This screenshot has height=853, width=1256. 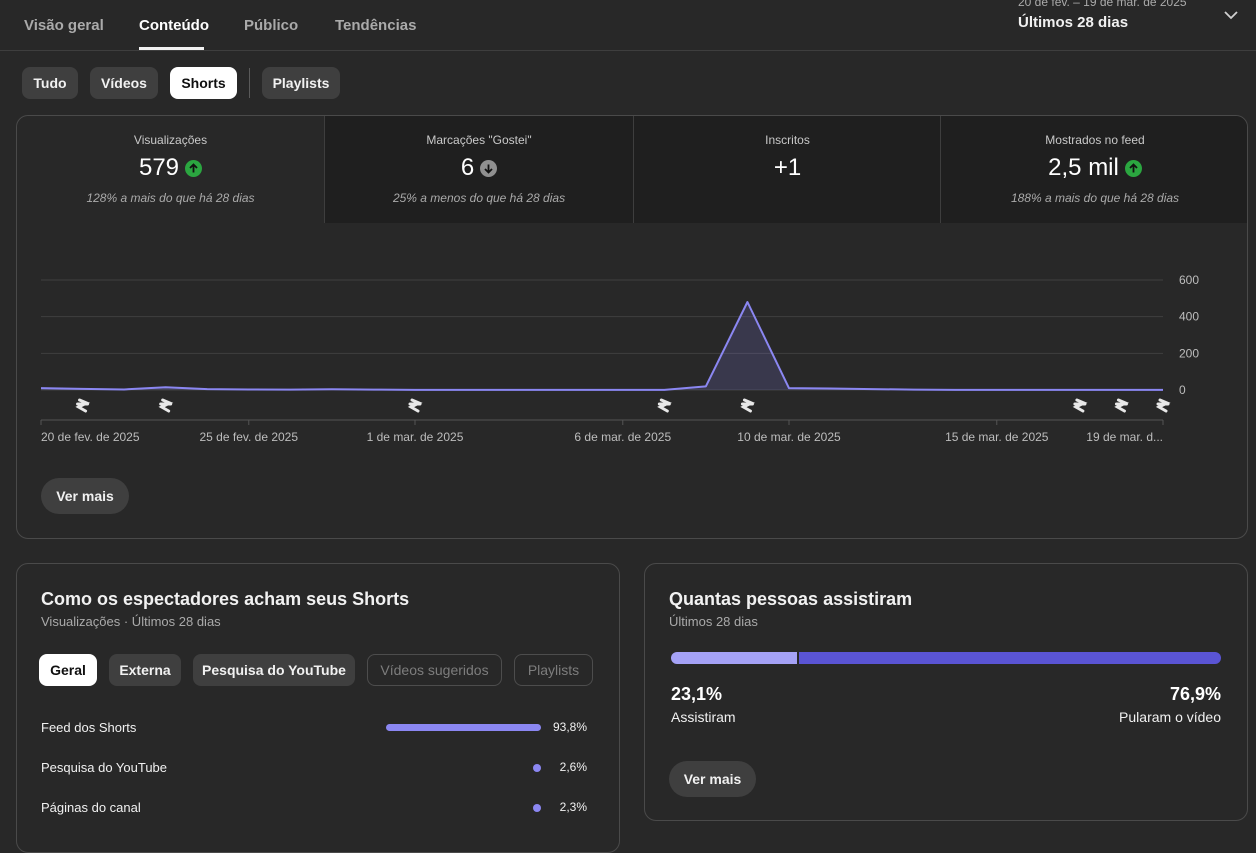 I want to click on period-text: Últimos 28 dias, so click(x=1073, y=22).